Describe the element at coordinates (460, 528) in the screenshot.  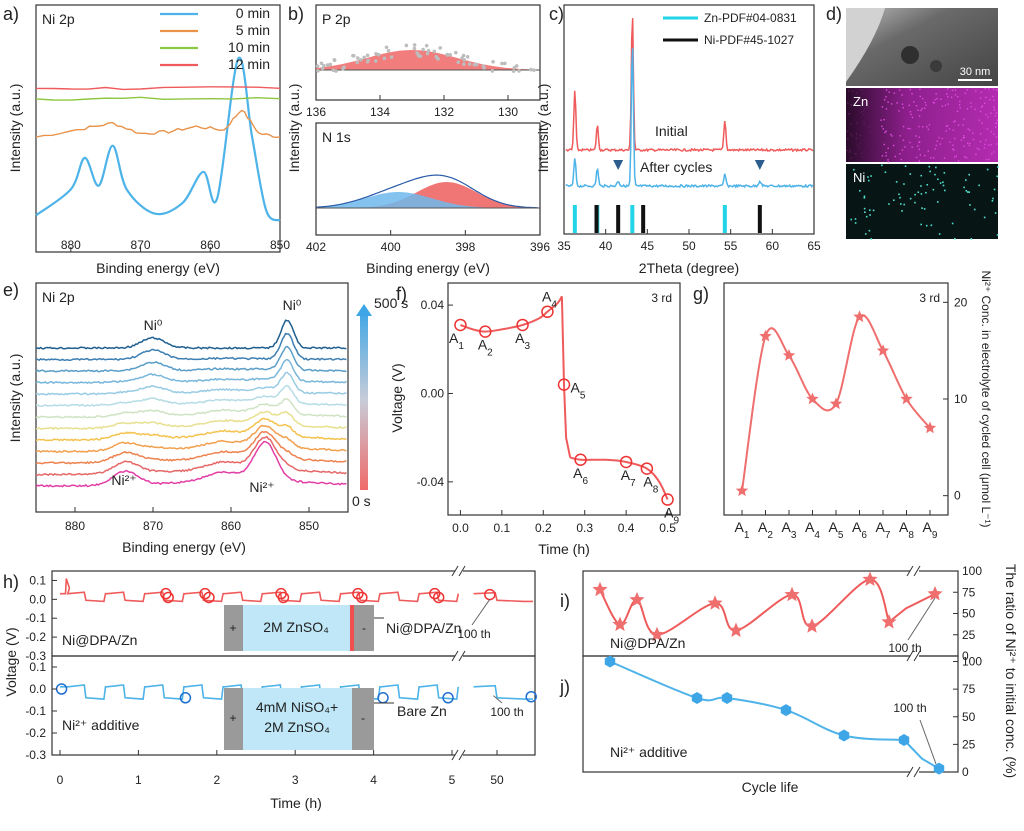
I see `f-xtick-label-0: 0.0` at that location.